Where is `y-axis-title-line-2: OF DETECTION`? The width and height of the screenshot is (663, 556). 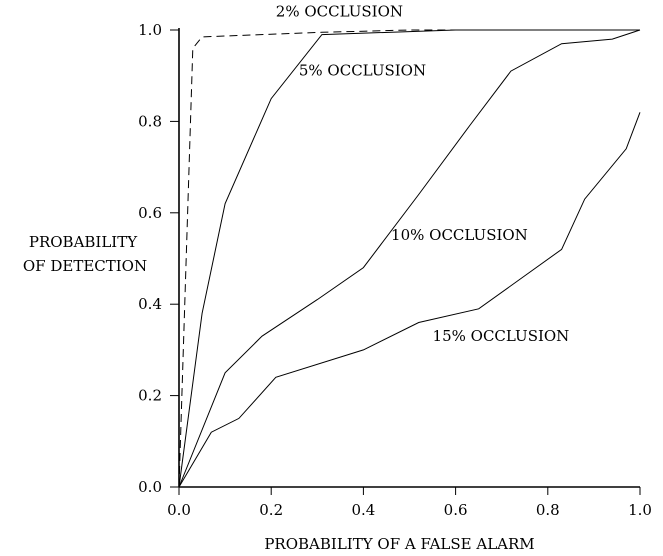
y-axis-title-line-2: OF DETECTION is located at coordinates (85, 266).